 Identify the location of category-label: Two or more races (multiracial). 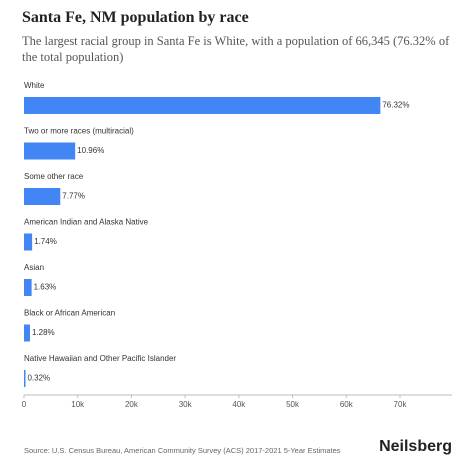
(79, 131).